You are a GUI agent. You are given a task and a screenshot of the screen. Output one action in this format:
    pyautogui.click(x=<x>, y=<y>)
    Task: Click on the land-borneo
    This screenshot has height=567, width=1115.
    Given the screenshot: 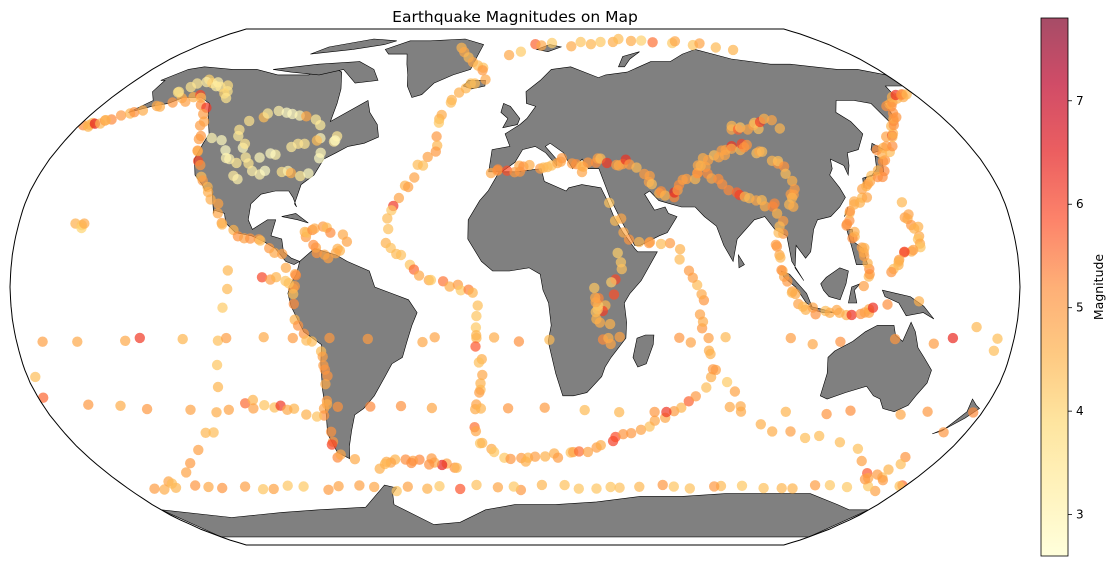 What is the action you would take?
    pyautogui.click(x=834, y=284)
    